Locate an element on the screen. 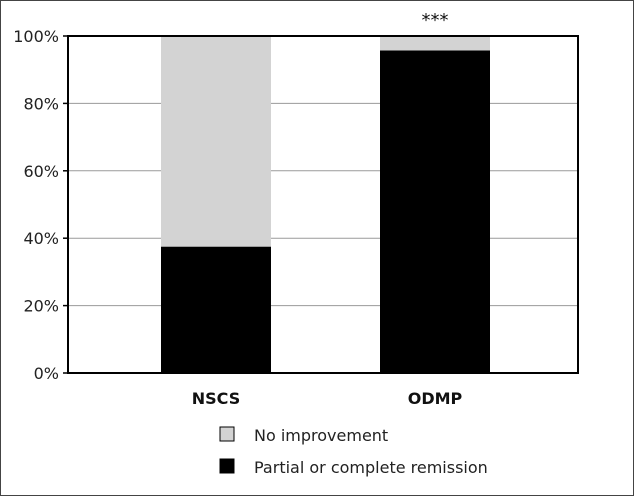  y-tick-label: 40% is located at coordinates (41, 238).